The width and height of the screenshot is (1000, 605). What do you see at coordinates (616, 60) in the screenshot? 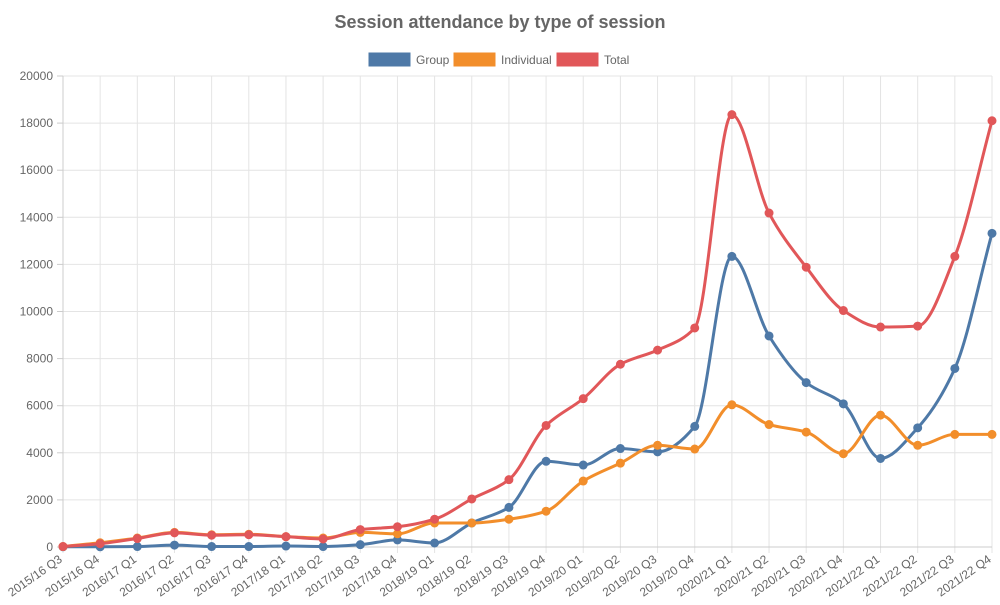
I see `legend-label-total: Total` at bounding box center [616, 60].